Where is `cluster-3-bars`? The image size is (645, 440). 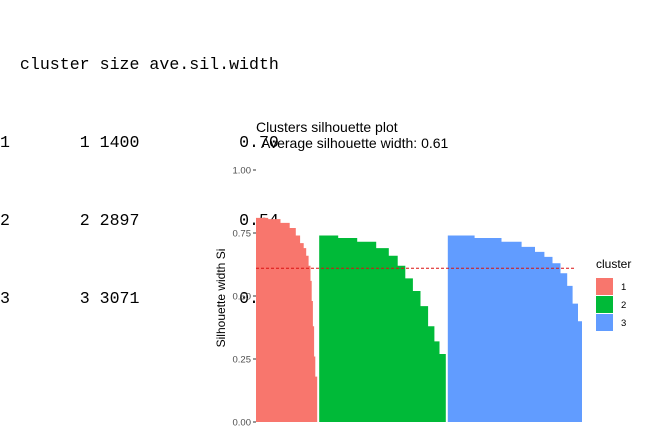
cluster-3-bars is located at coordinates (514, 328).